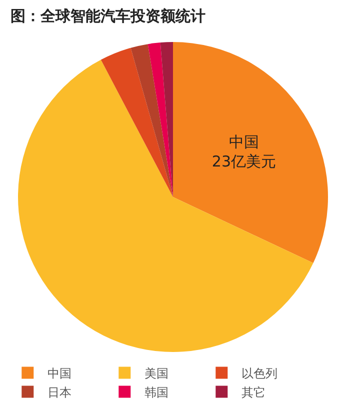 The width and height of the screenshot is (357, 414). Describe the element at coordinates (156, 392) in the screenshot. I see `legend-label: 韩国` at that location.